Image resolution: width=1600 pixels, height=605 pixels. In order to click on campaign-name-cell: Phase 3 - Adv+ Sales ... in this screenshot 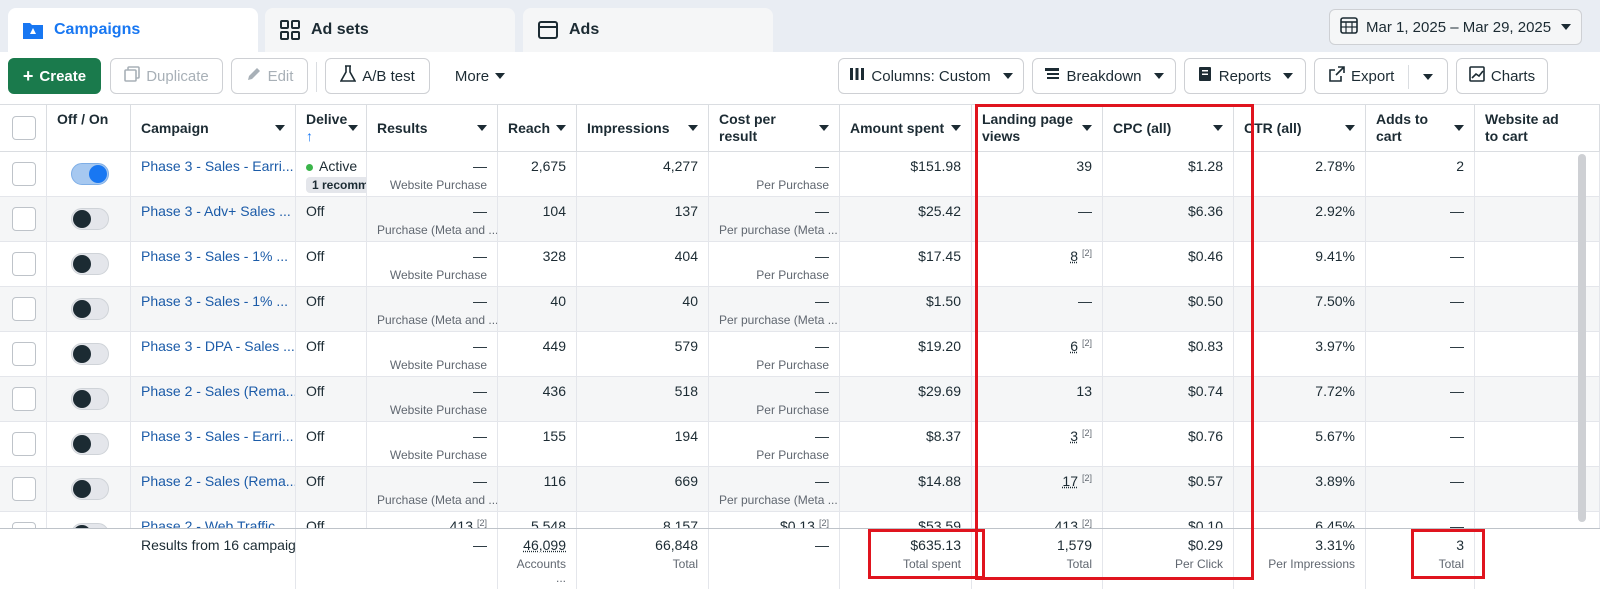, I will do `click(213, 219)`.